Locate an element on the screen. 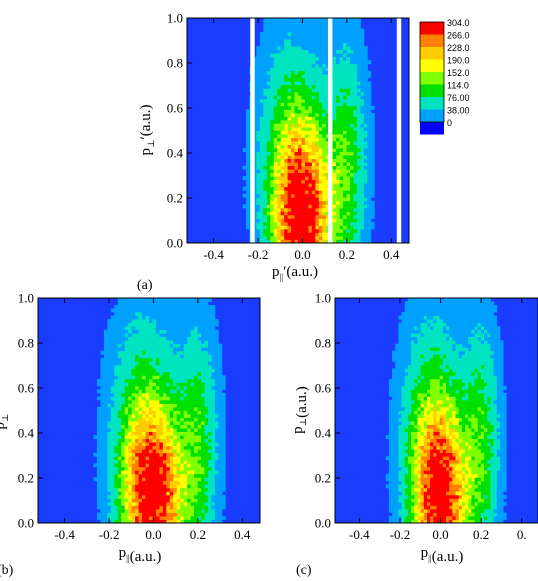  colorbar-swatch is located at coordinates (432, 40).